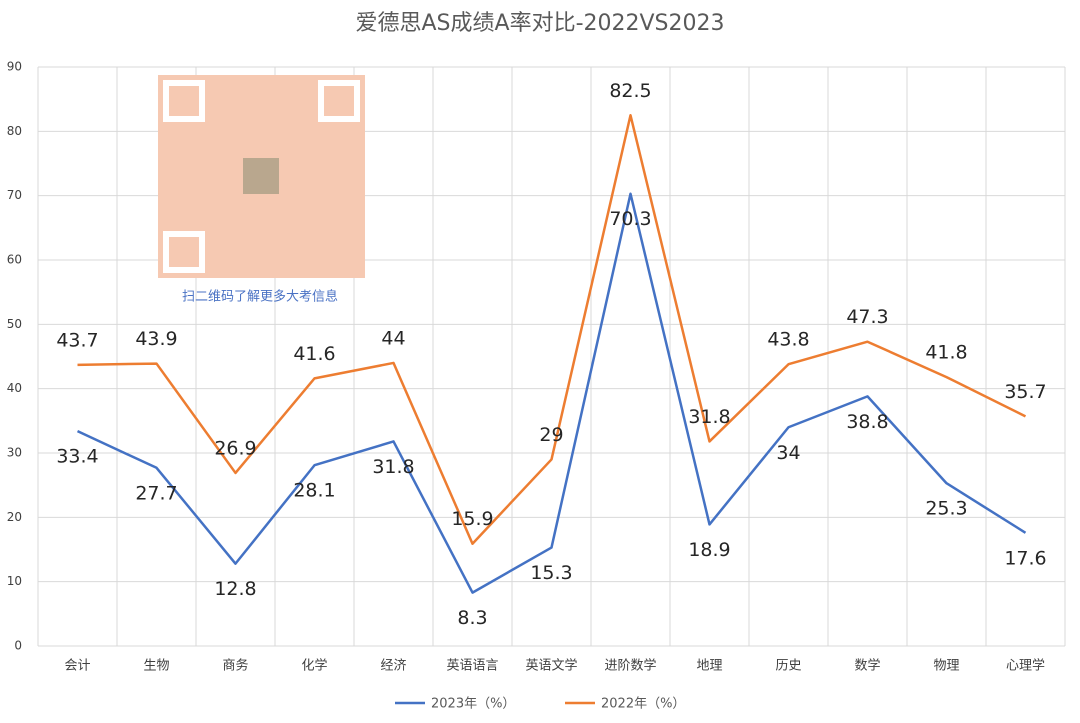 Image resolution: width=1080 pixels, height=723 pixels. Describe the element at coordinates (156, 339) in the screenshot. I see `data-label: 43.9` at that location.